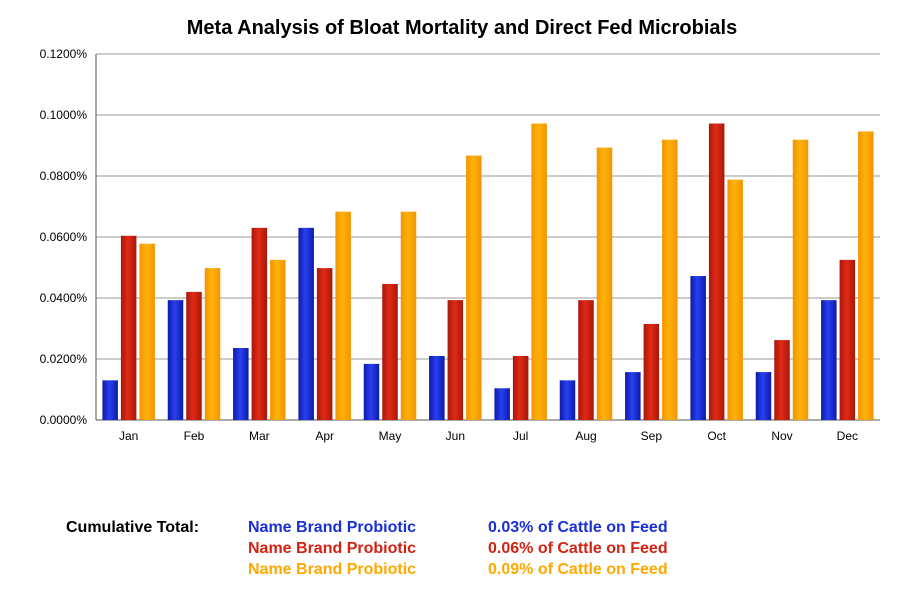  Describe the element at coordinates (64, 359) in the screenshot. I see `y-tick-label: 0.0200%` at that location.